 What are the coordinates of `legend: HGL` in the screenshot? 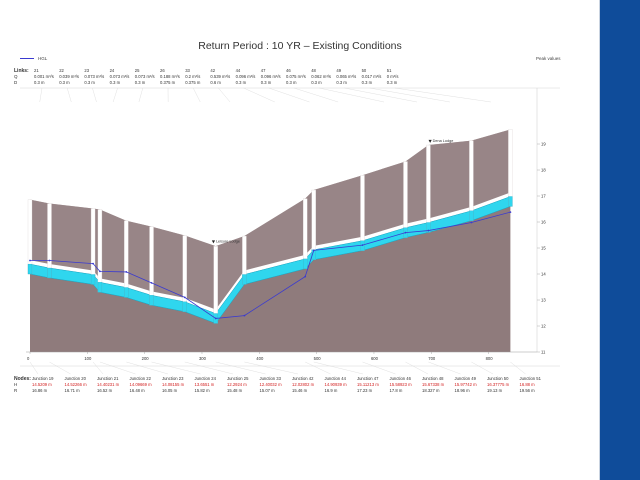 It's located at (33, 58).